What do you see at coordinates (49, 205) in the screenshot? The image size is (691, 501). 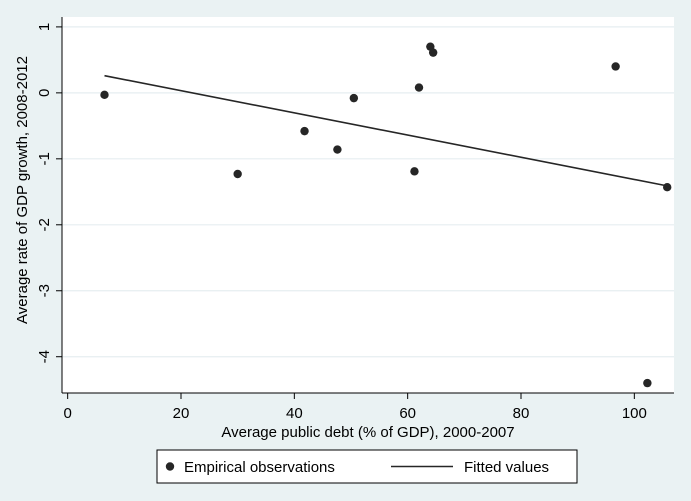 I see `y-axis: 1 0 -1 -2 -3 -4` at bounding box center [49, 205].